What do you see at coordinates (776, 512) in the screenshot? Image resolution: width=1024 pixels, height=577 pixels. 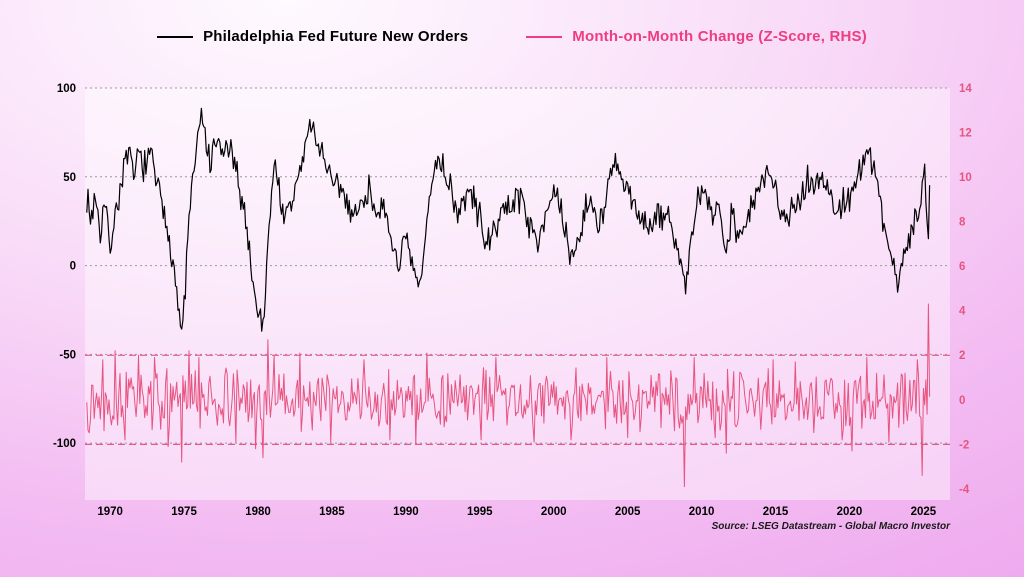 I see `x-axis-tick-2015: 2015` at bounding box center [776, 512].